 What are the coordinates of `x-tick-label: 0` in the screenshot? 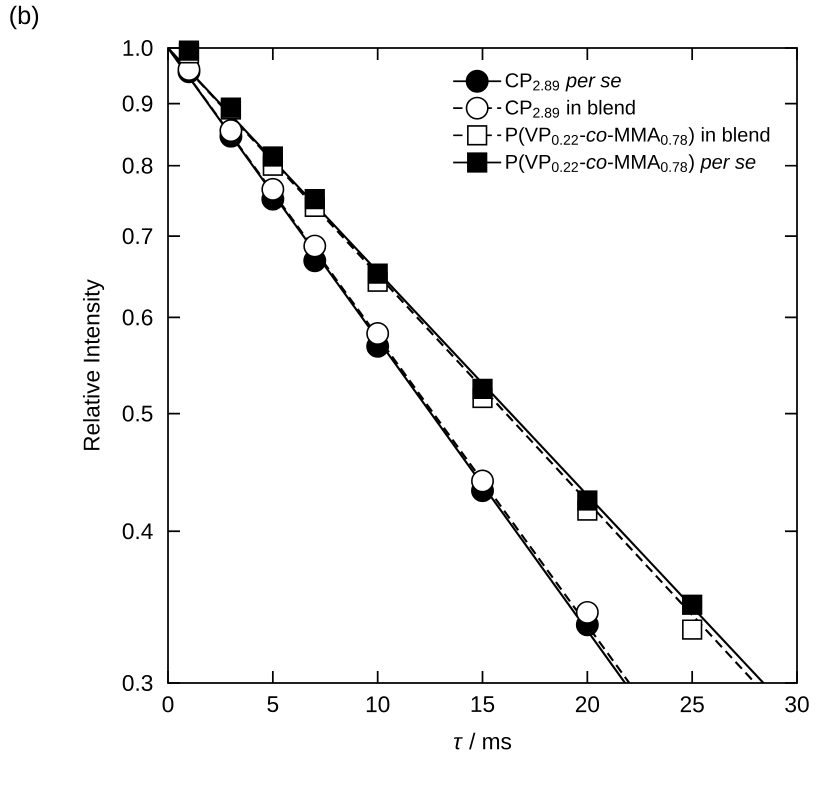 It's located at (168, 704).